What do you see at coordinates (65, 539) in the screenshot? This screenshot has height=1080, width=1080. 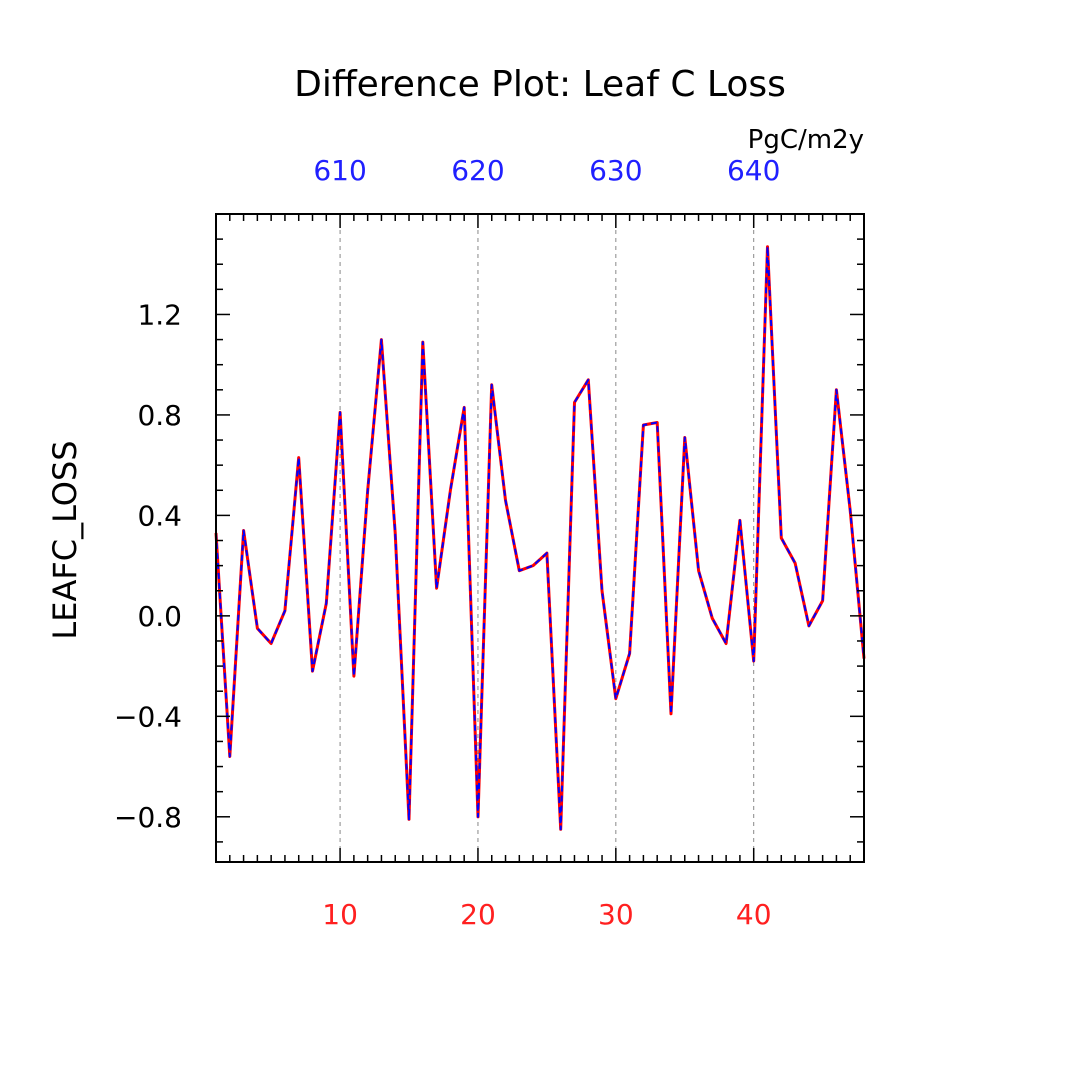 I see `y-axis-label: LEAFC_LOSS` at bounding box center [65, 539].